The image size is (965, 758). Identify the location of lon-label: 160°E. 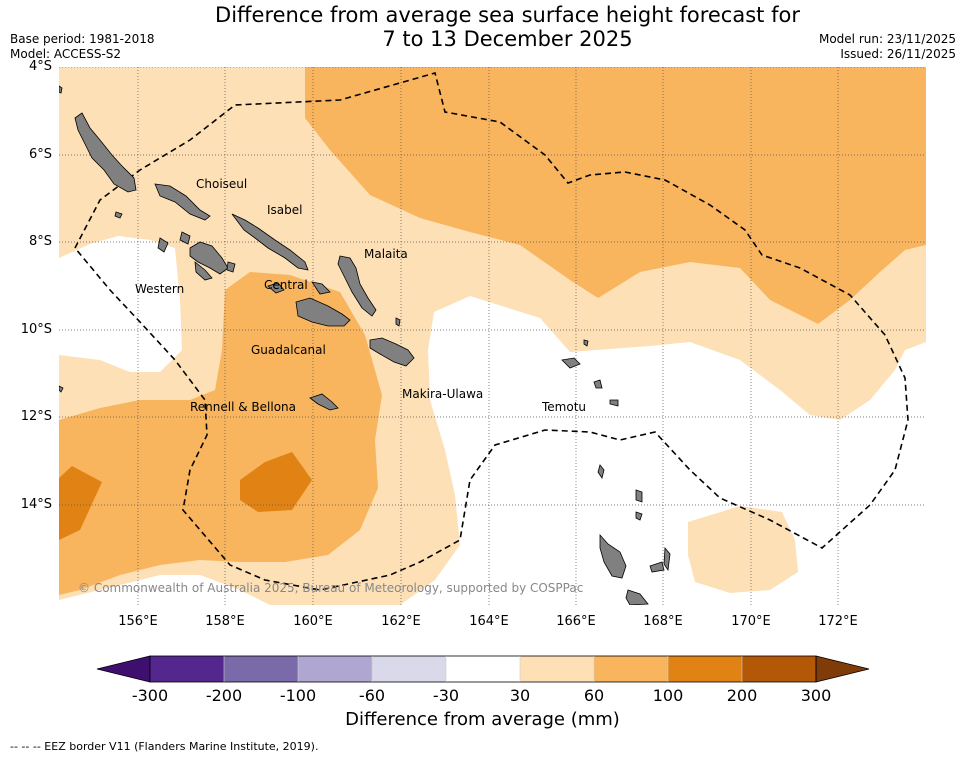
(313, 621).